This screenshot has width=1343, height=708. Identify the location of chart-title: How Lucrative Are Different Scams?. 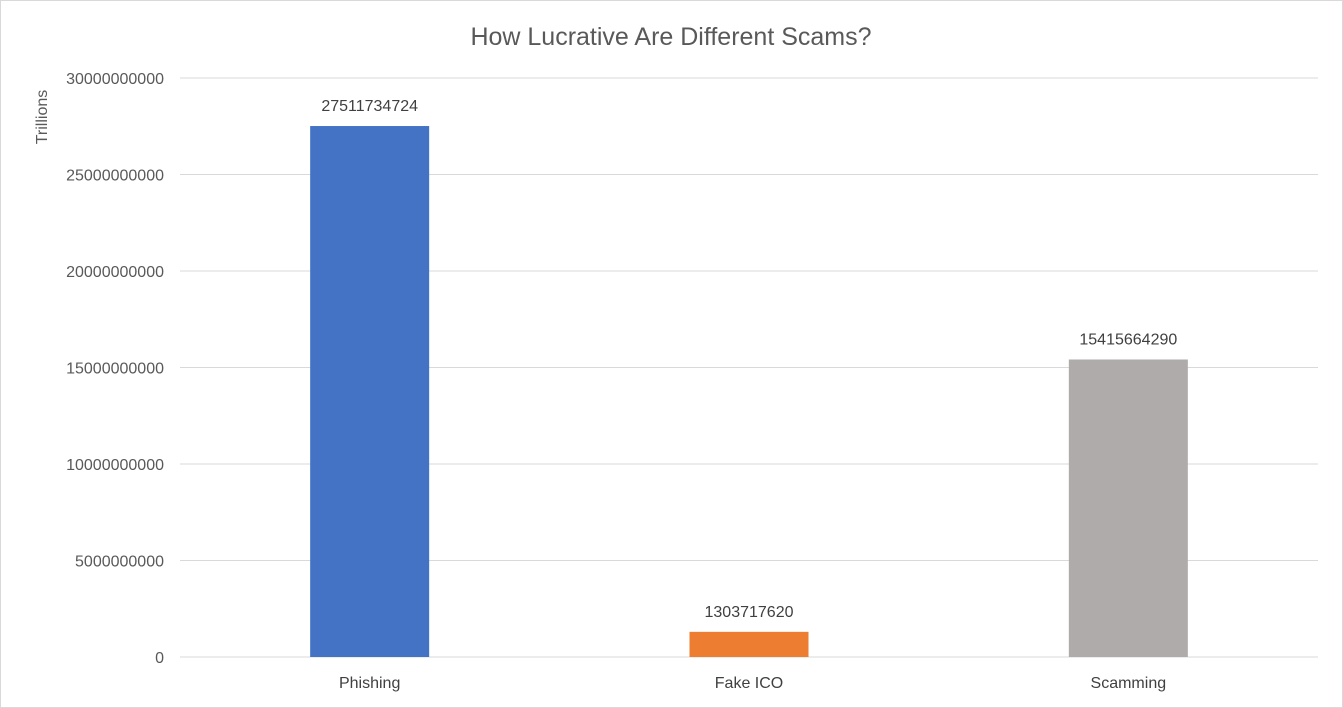
(670, 37).